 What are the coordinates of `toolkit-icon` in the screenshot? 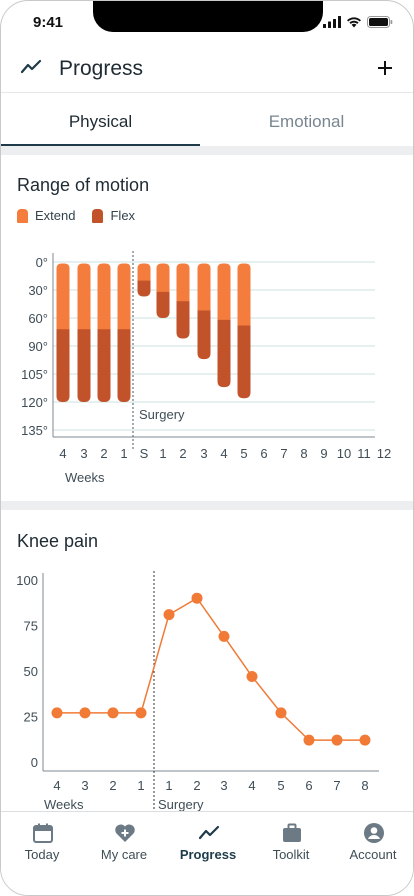 It's located at (292, 832).